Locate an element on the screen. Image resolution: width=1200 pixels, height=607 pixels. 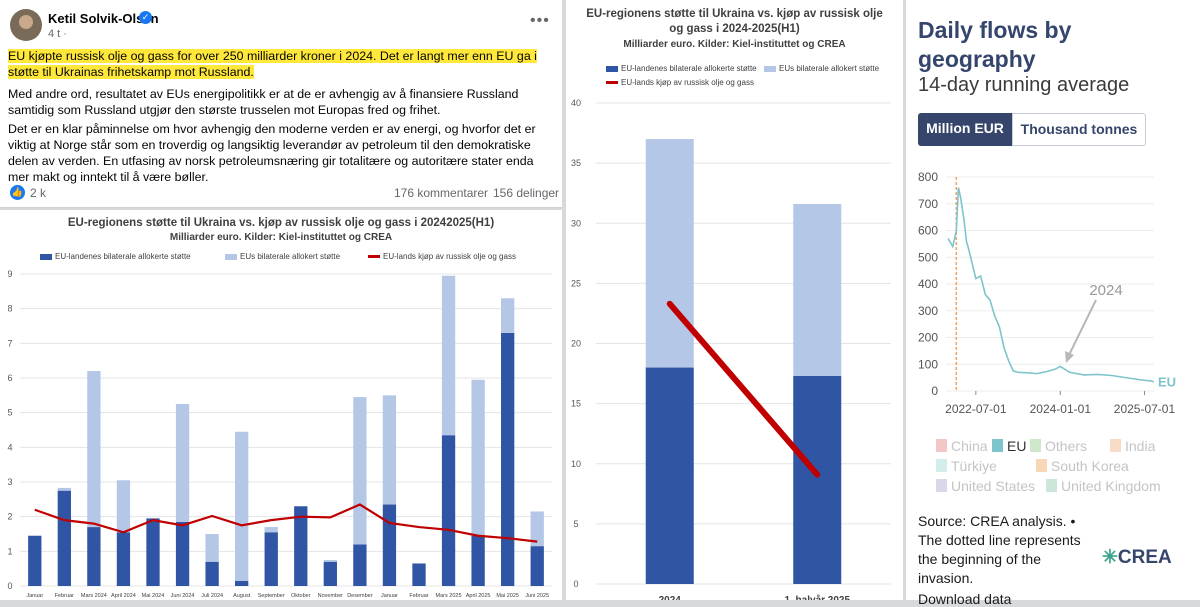
crea-title: Daily flows by geography is located at coordinates (995, 44).